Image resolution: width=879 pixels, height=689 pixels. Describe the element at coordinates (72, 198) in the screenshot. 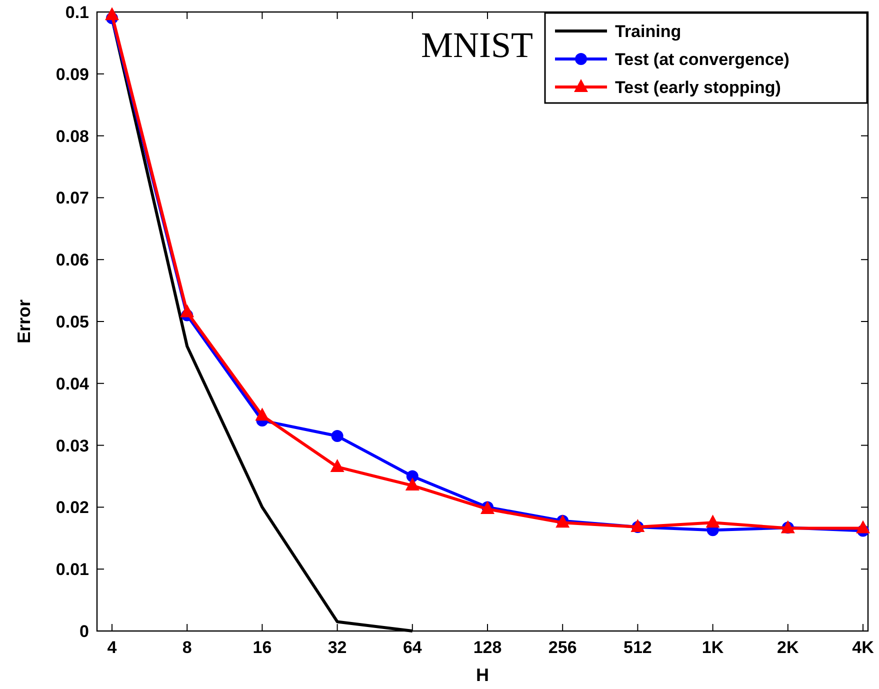

I see `y-tick-label: 0.07` at that location.